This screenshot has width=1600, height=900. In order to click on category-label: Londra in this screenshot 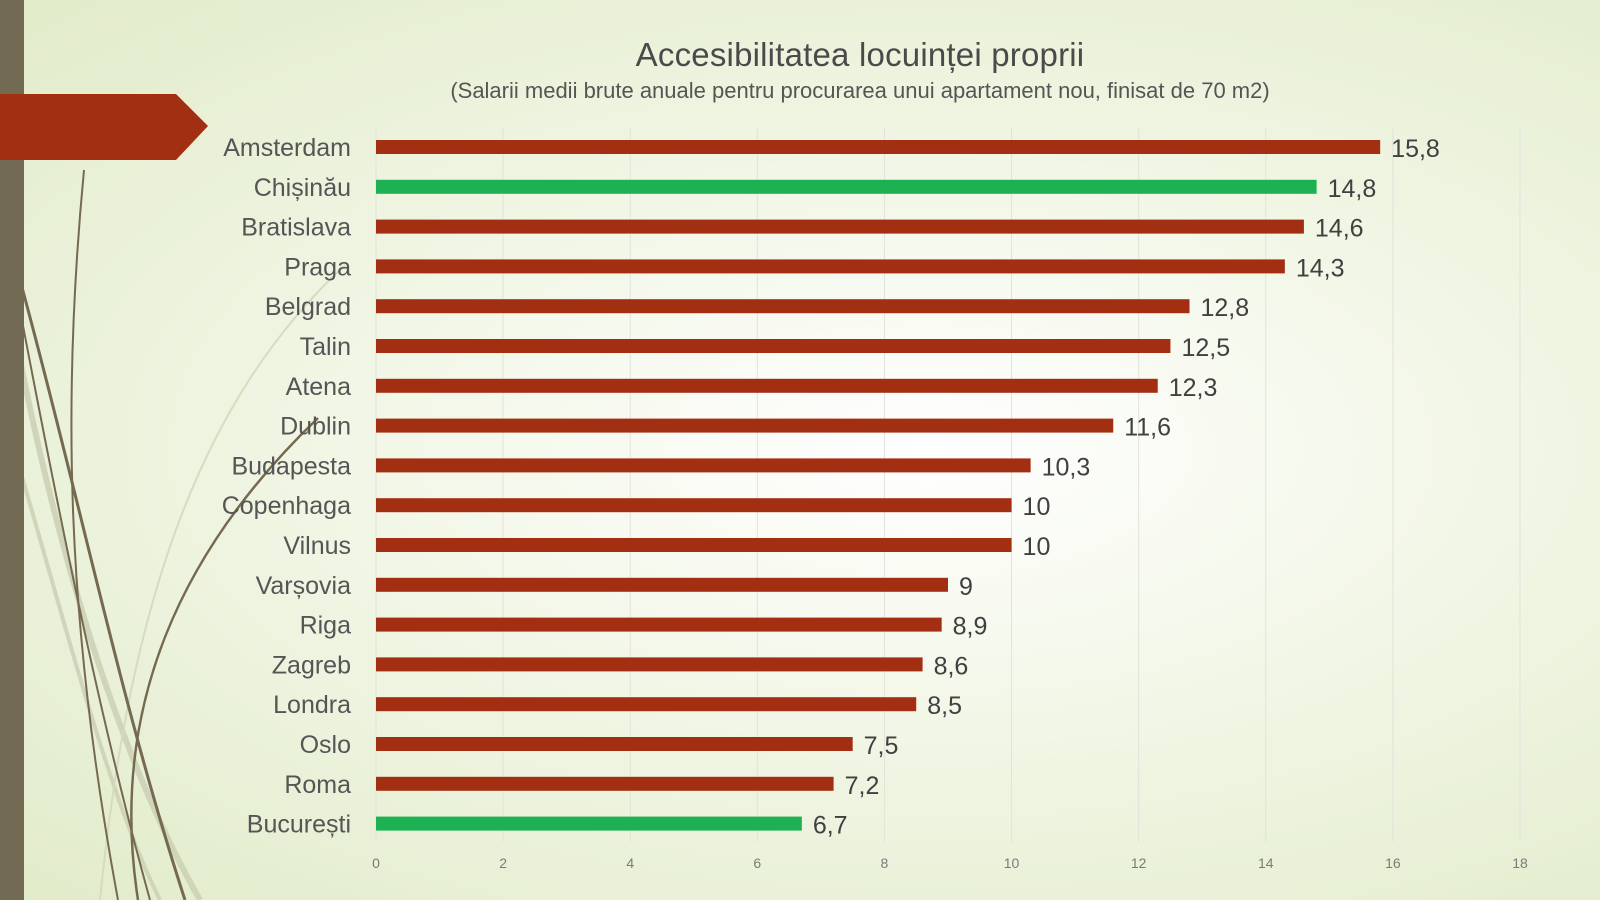, I will do `click(312, 705)`.